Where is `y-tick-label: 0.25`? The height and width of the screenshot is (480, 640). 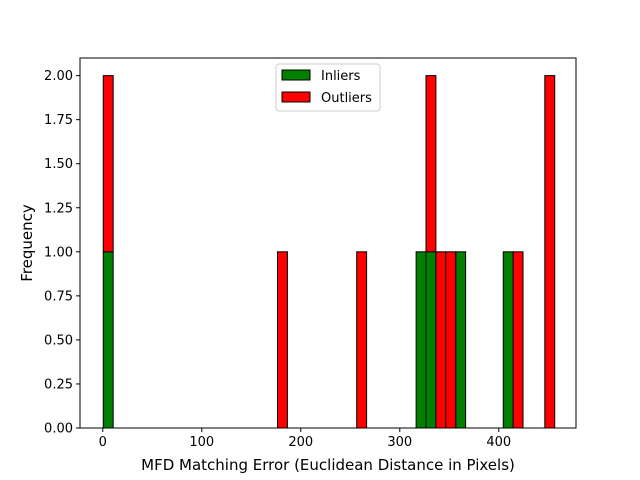
y-tick-label: 0.25 is located at coordinates (58, 384).